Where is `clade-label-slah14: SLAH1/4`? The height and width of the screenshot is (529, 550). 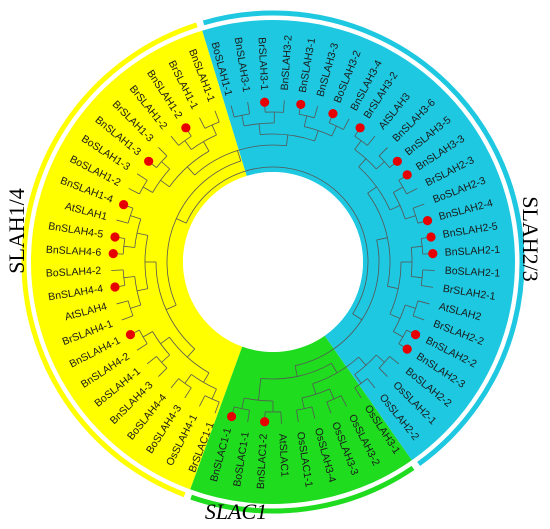
clade-label-slah14: SLAH1/4 is located at coordinates (16, 231).